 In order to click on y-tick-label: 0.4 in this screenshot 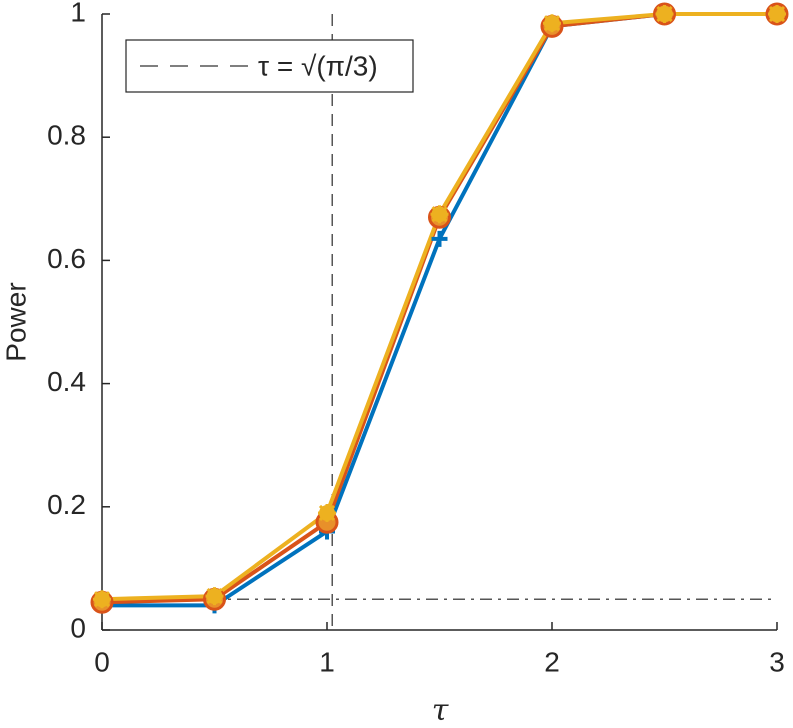, I will do `click(66, 381)`.